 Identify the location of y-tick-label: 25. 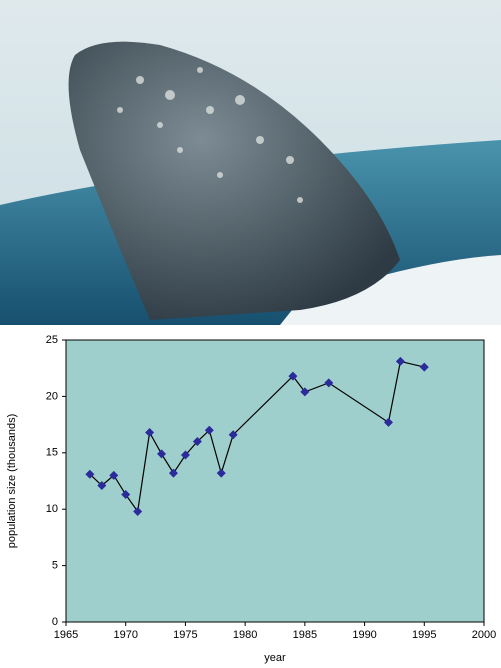
(52, 340).